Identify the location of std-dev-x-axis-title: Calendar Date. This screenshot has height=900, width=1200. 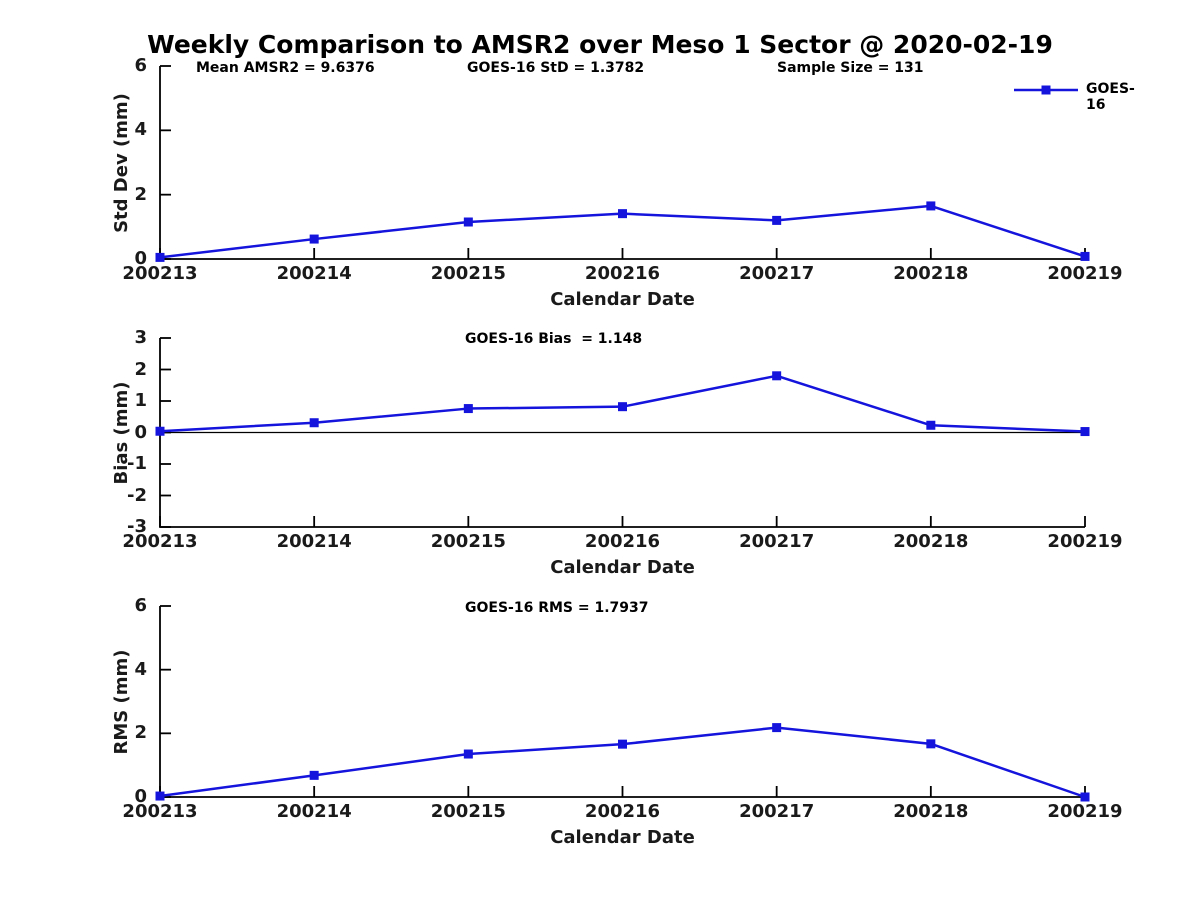
(622, 299).